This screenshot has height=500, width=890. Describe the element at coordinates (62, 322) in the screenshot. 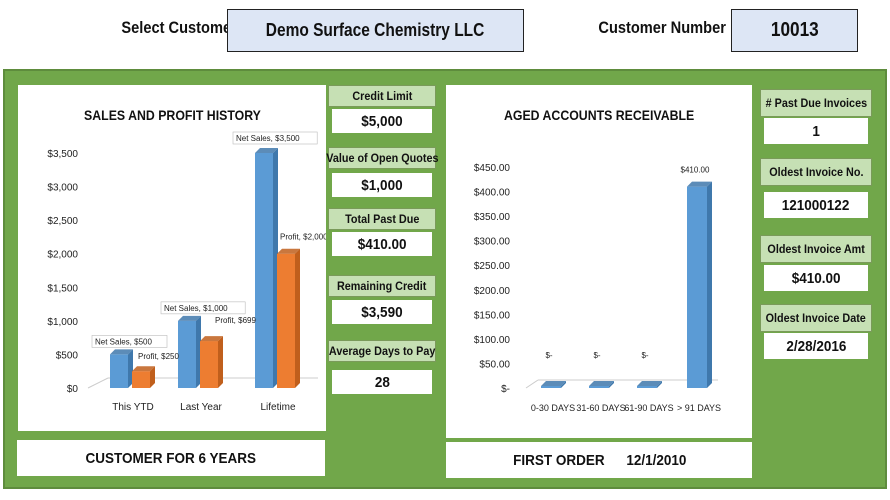

I see `y-tick-label: $1,000` at that location.